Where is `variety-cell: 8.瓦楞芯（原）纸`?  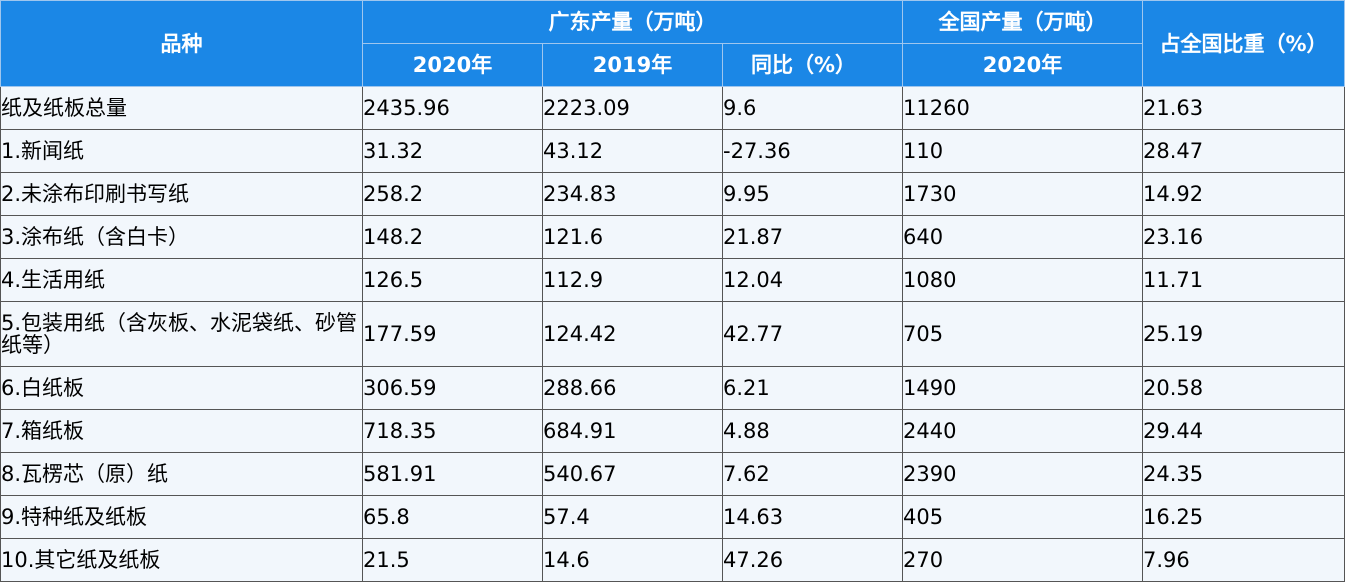
variety-cell: 8.瓦楞芯（原）纸 is located at coordinates (181, 474).